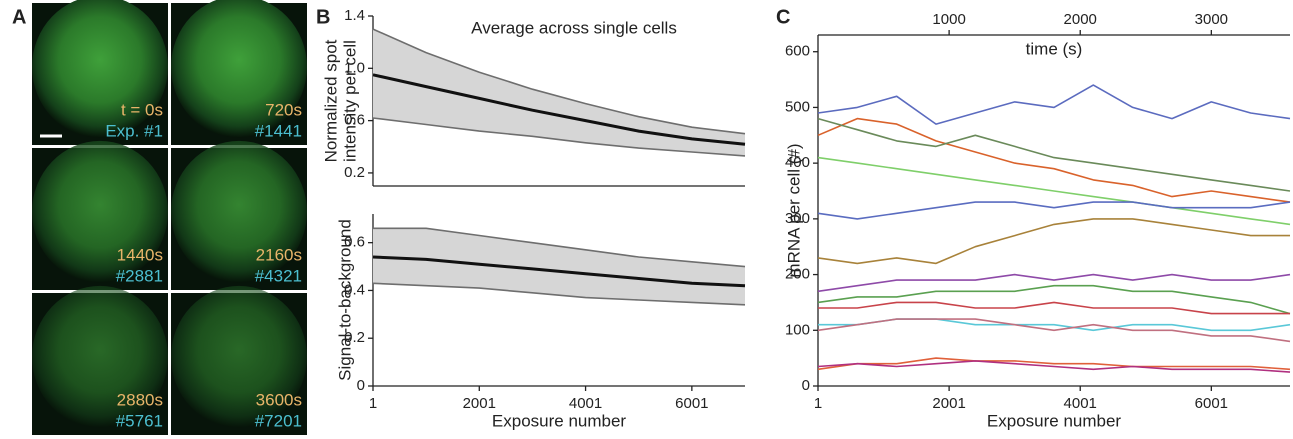 The width and height of the screenshot is (1293, 439). What do you see at coordinates (19, 17) in the screenshot?
I see `panel-label: A` at bounding box center [19, 17].